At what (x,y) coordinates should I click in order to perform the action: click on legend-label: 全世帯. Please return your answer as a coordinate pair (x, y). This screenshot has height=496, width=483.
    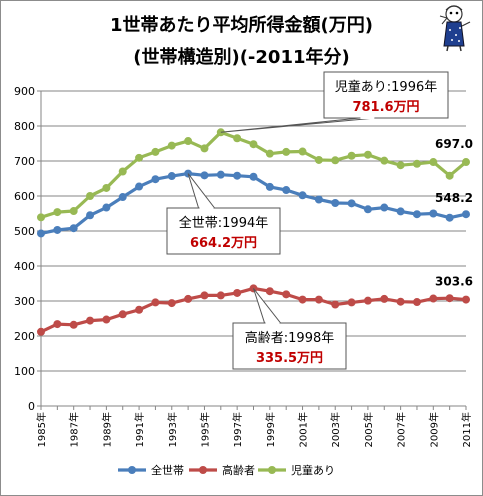
    Looking at the image, I should click on (167, 470).